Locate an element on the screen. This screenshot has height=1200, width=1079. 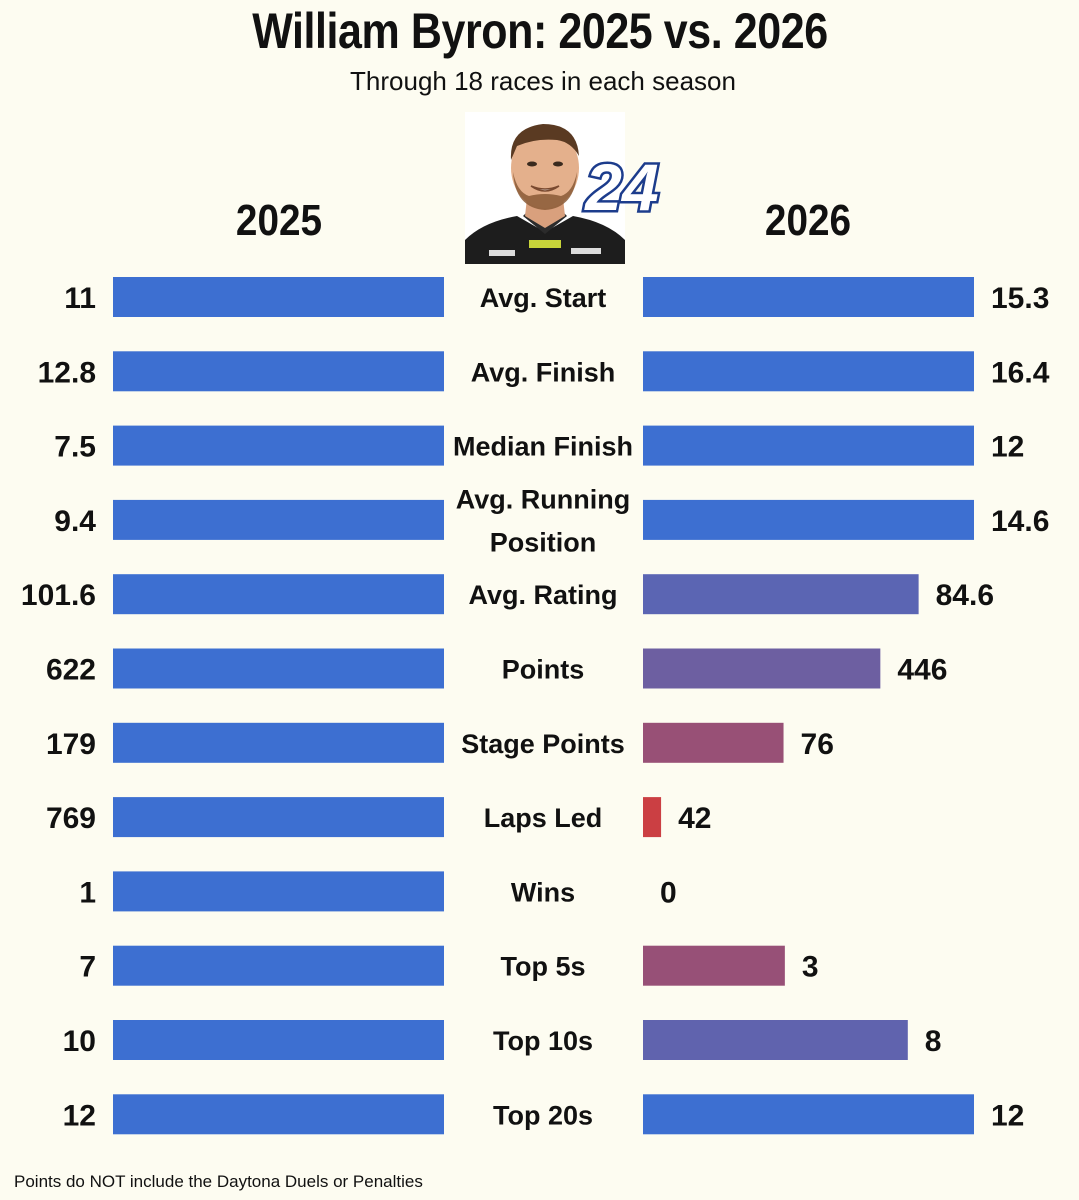
stat-row: 7.5 12 Median Finish is located at coordinates (539, 445).